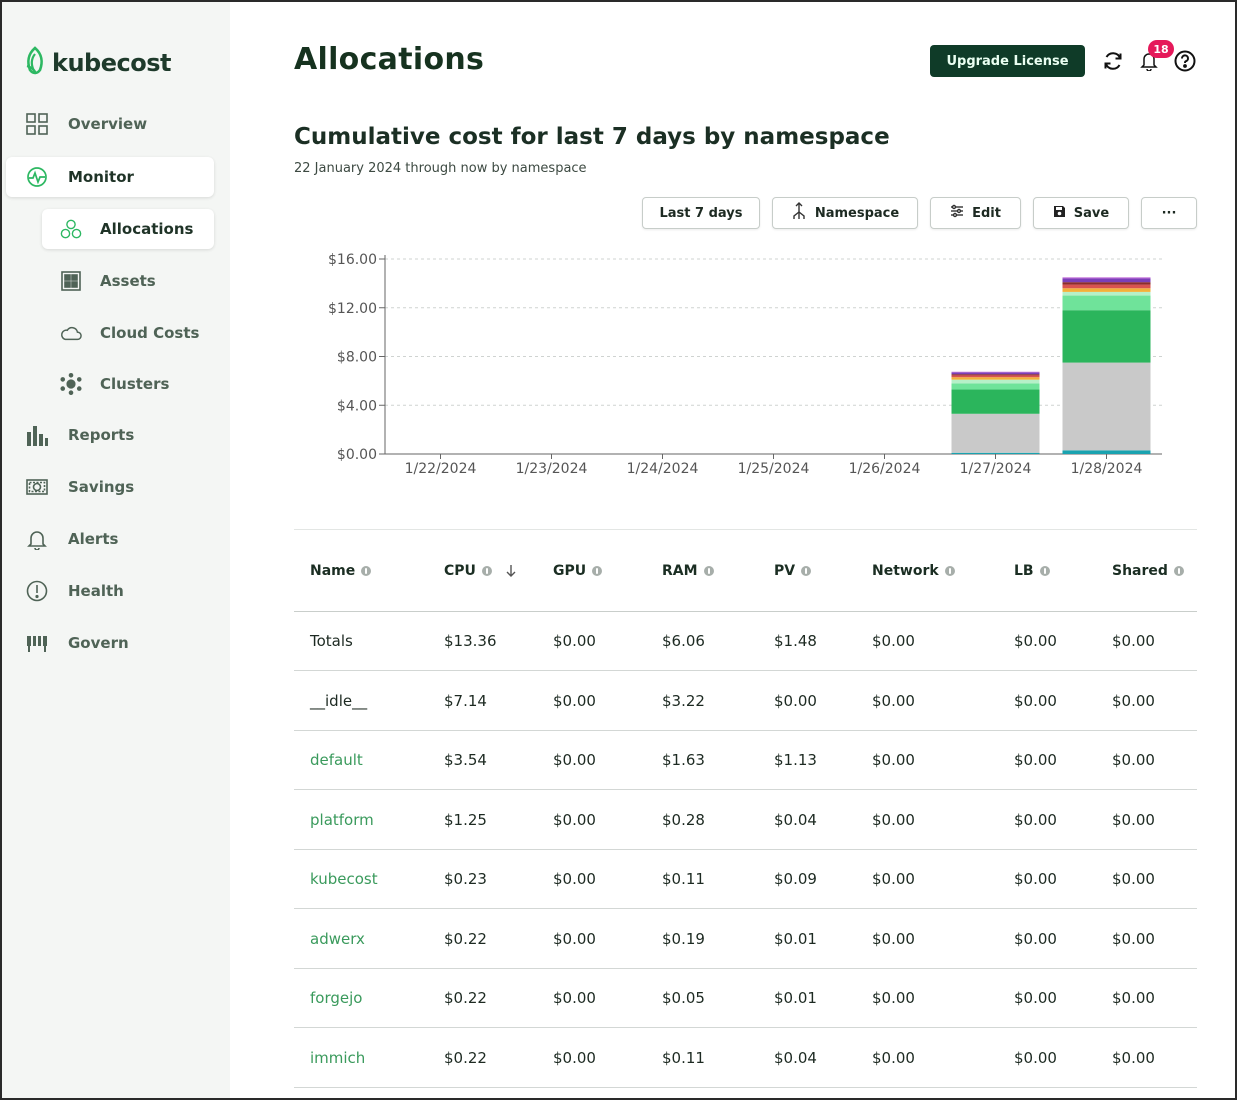 This screenshot has width=1237, height=1100. What do you see at coordinates (37, 124) in the screenshot?
I see `grid-icon` at bounding box center [37, 124].